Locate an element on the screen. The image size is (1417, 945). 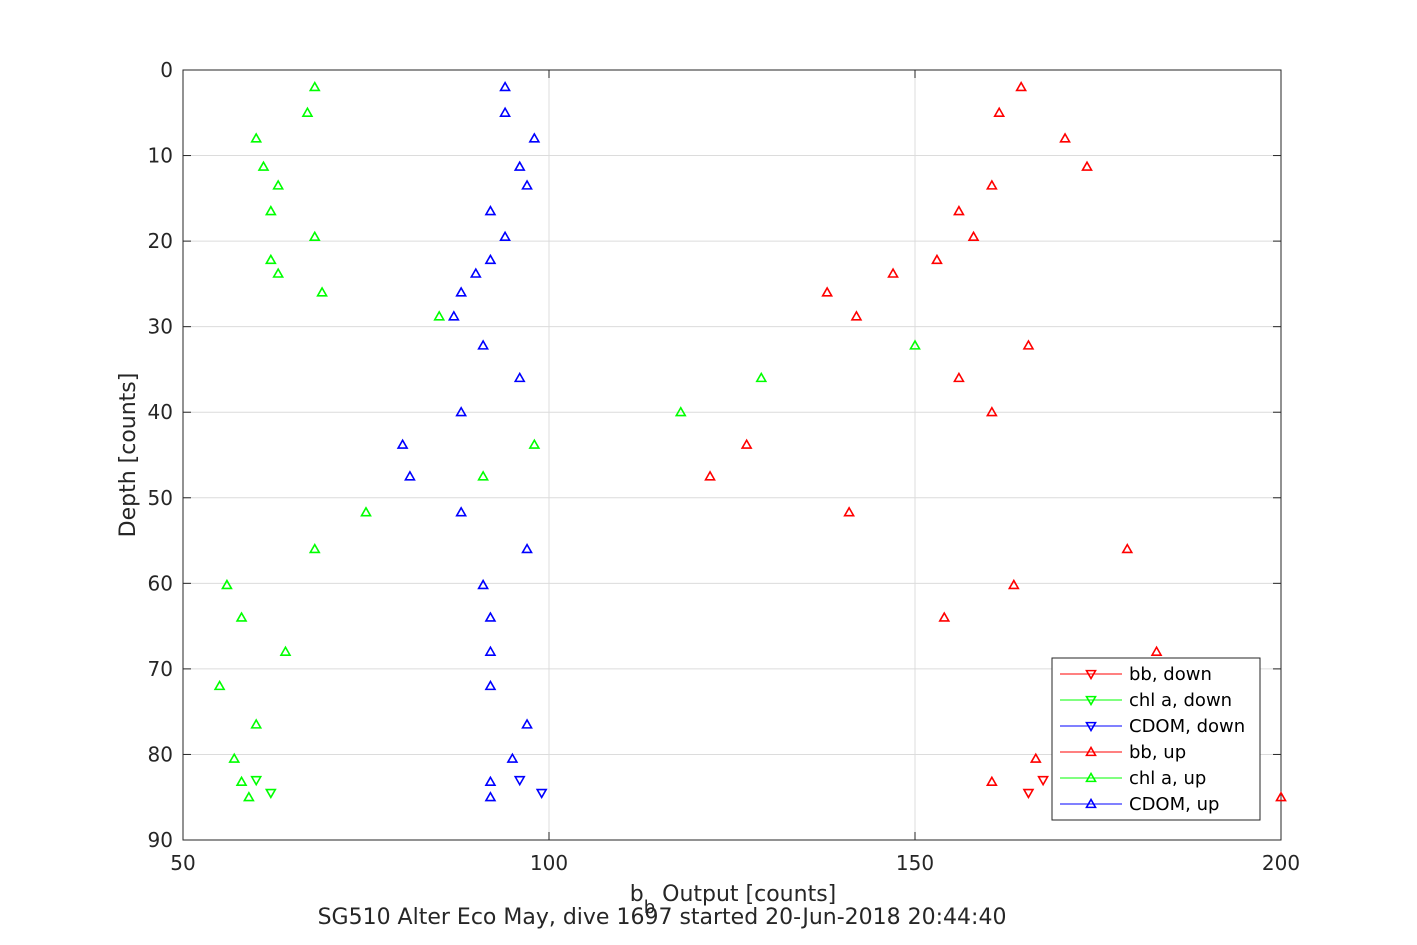
x-axis-label: bb Output [counts] is located at coordinates (733, 900).